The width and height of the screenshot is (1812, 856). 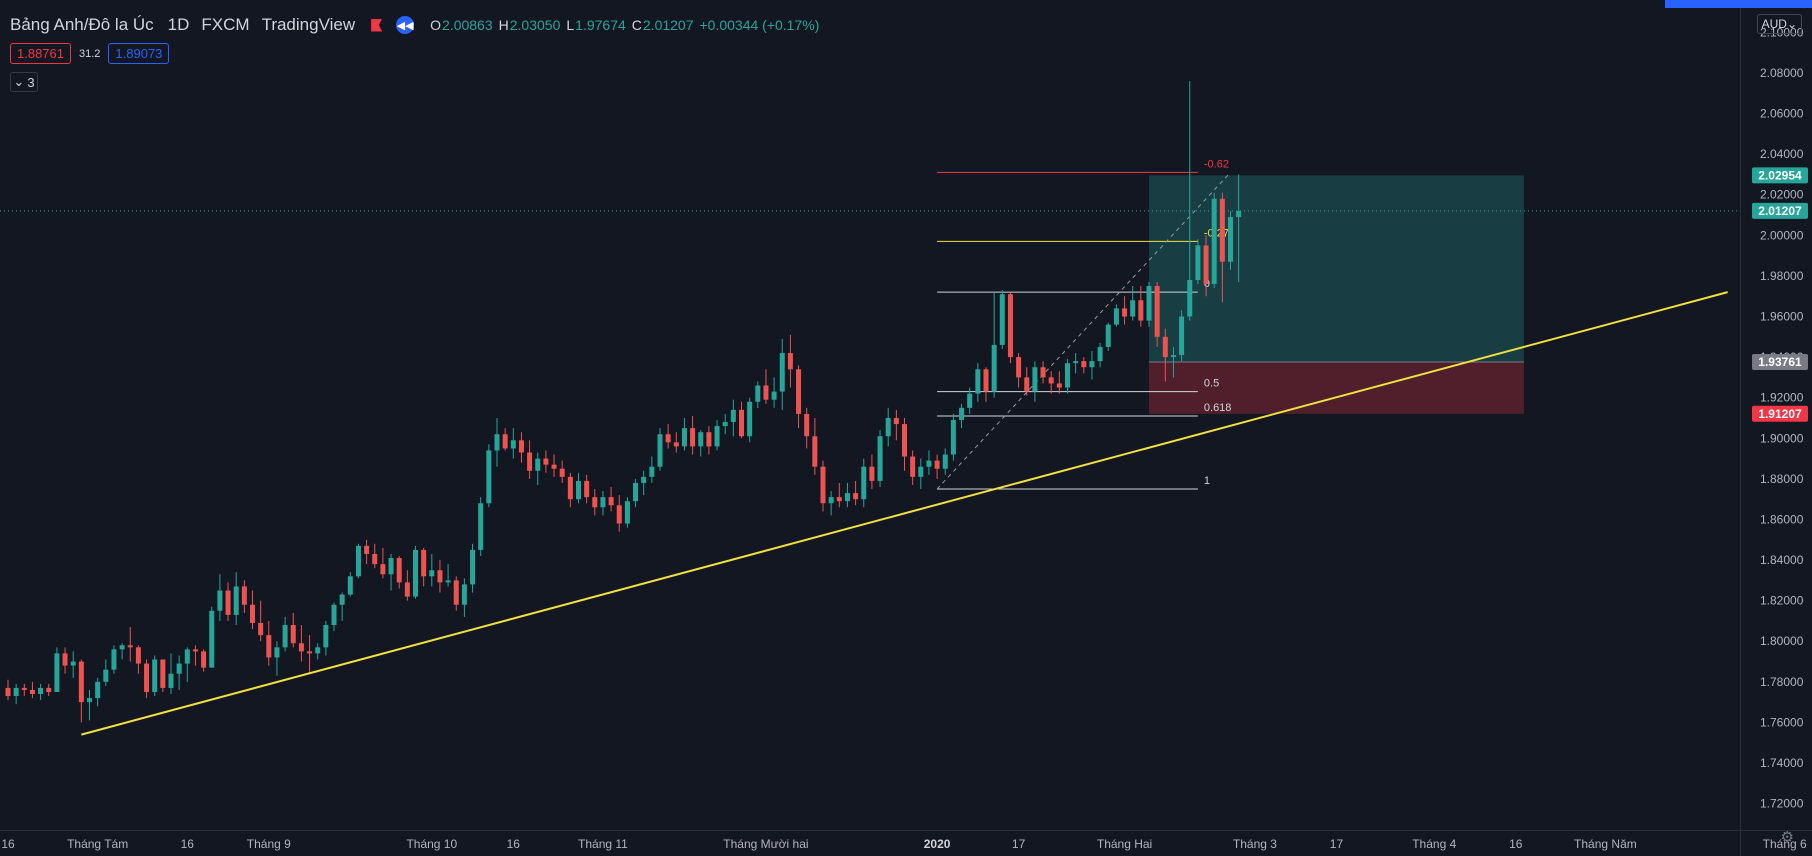 I want to click on y-tick-label: 1.76000, so click(x=1782, y=722).